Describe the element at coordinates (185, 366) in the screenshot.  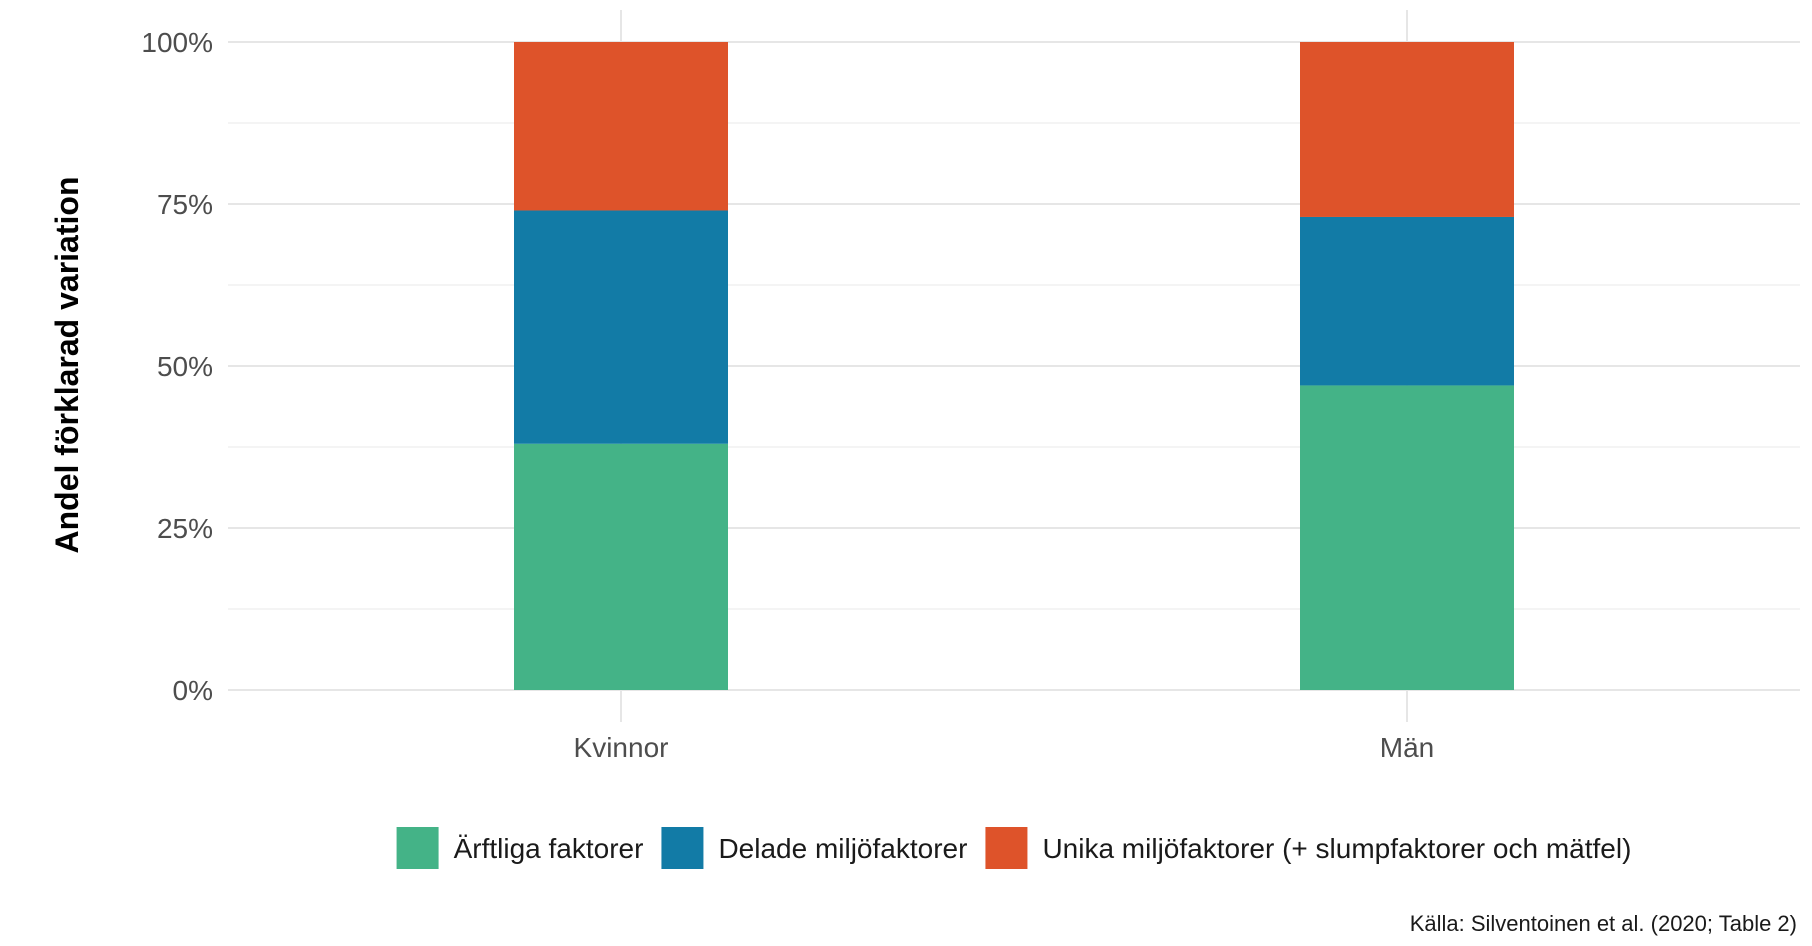
I see `y-tick-label-2: 50%` at that location.